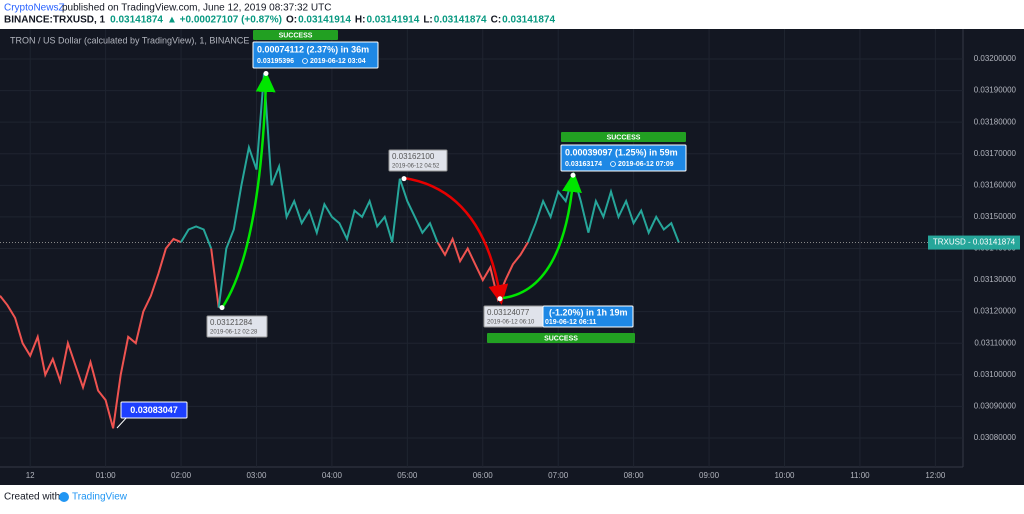 This screenshot has height=514, width=1024. Describe the element at coordinates (995, 342) in the screenshot. I see `y-tick-label: 0.03110000` at that location.